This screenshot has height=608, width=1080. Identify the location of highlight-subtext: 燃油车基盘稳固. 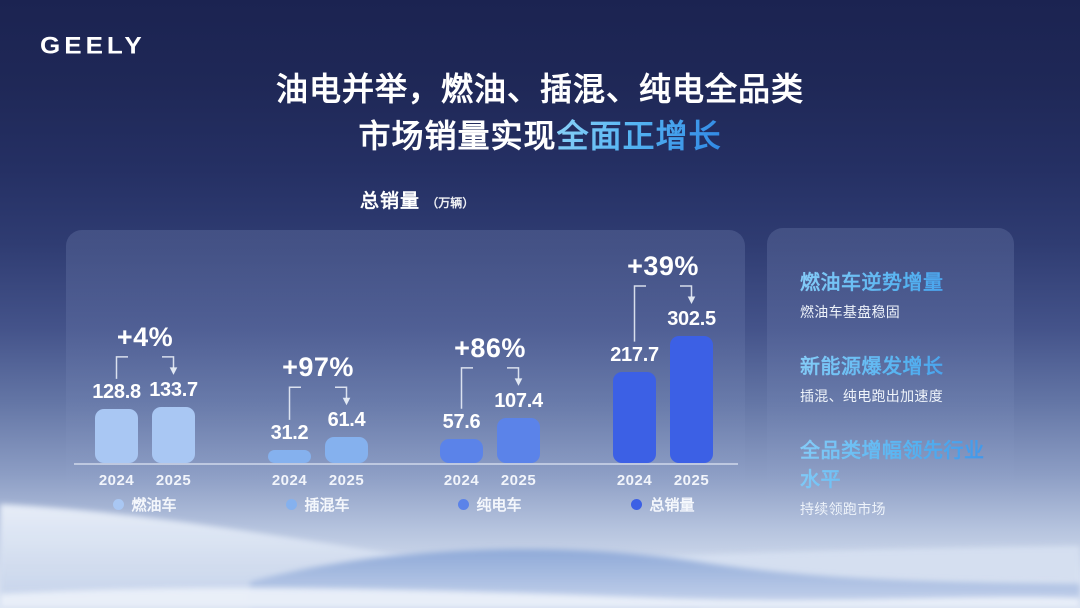
(850, 312).